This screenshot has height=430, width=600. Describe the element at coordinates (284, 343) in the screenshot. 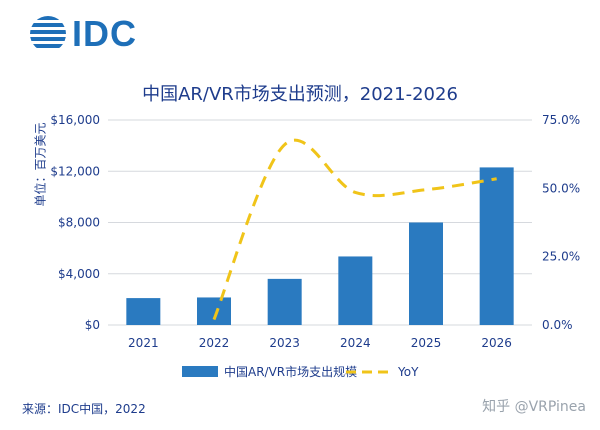

I see `x-tick-label: 2023` at that location.